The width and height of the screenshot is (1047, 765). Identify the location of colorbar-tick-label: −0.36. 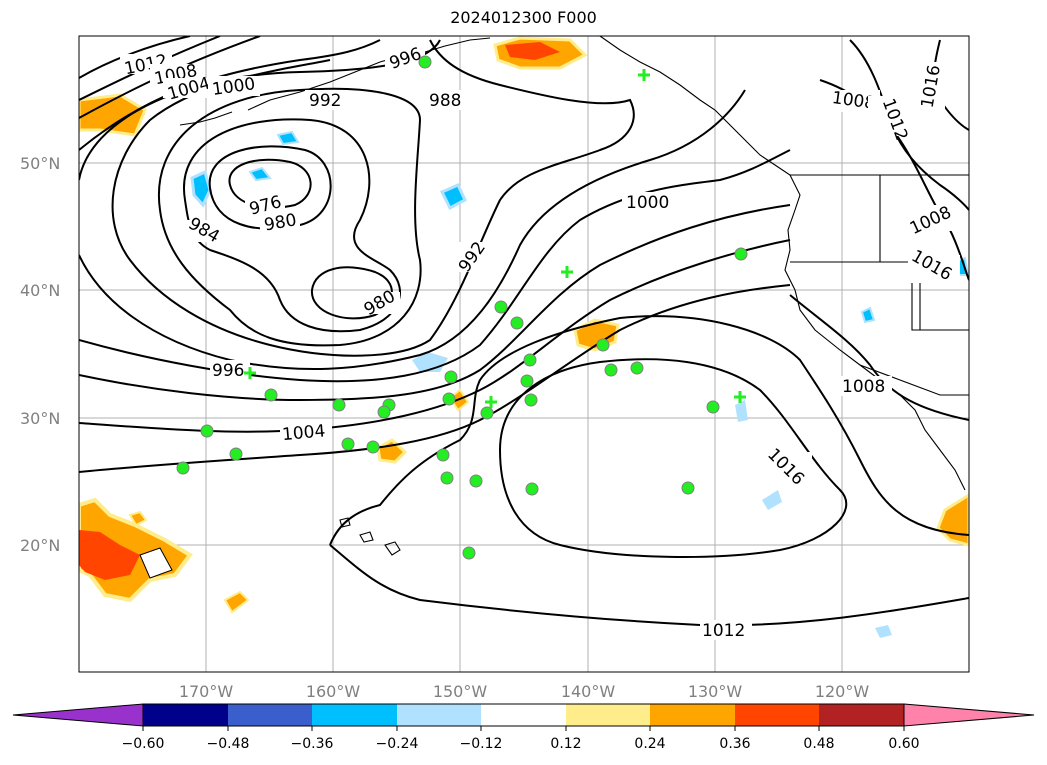
(312, 744).